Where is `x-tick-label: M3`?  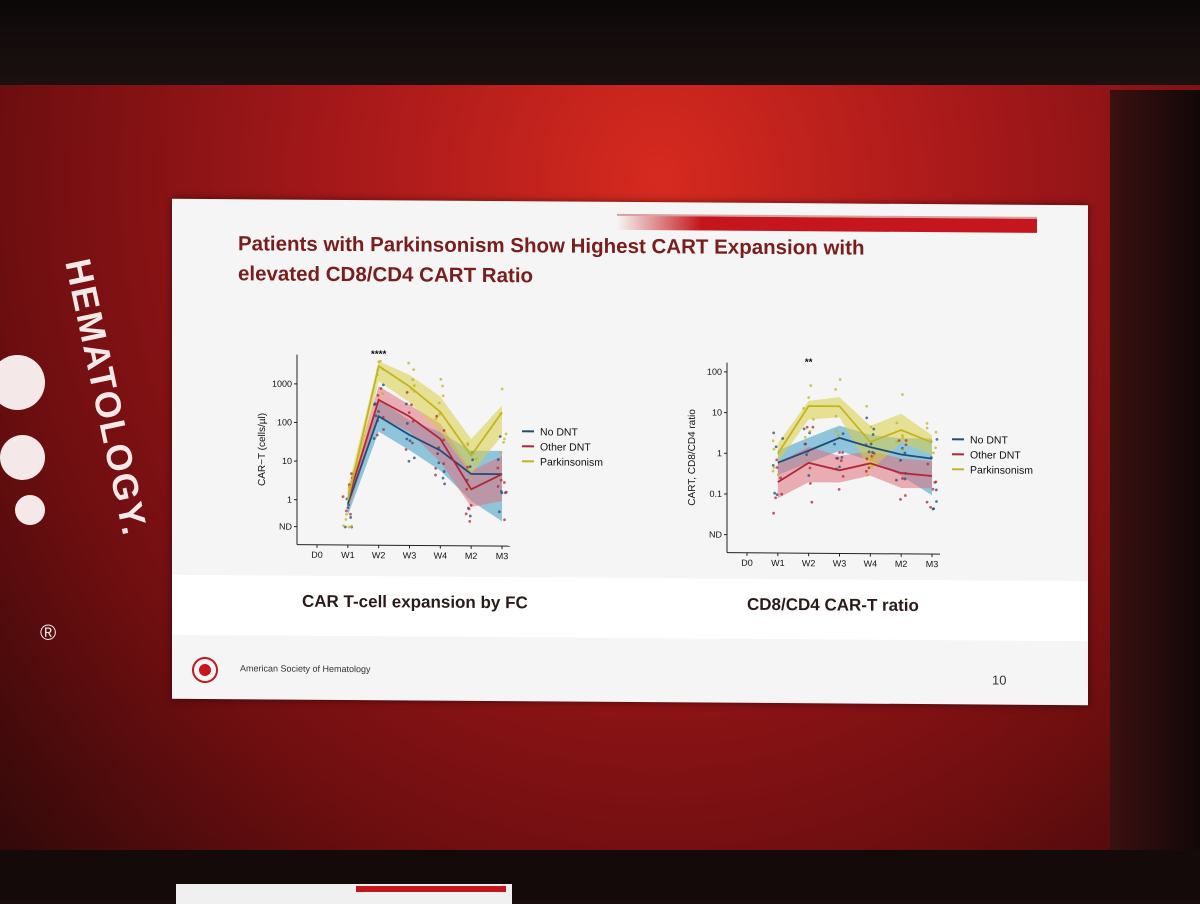
x-tick-label: M3 is located at coordinates (932, 564).